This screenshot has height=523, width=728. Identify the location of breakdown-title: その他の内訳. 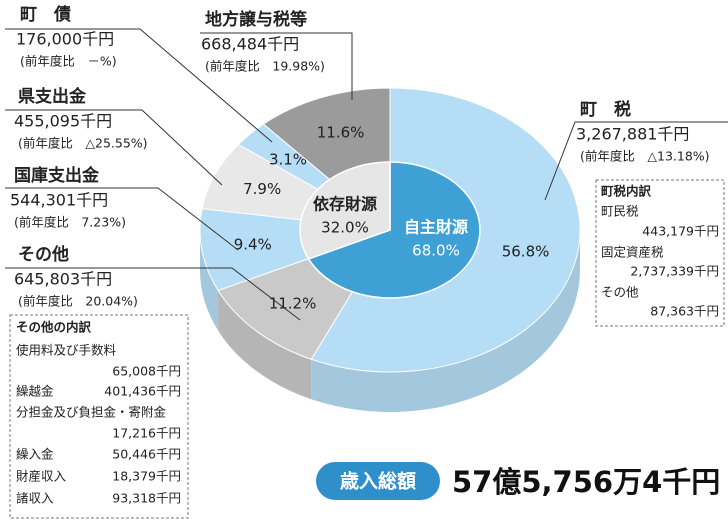
(54, 327).